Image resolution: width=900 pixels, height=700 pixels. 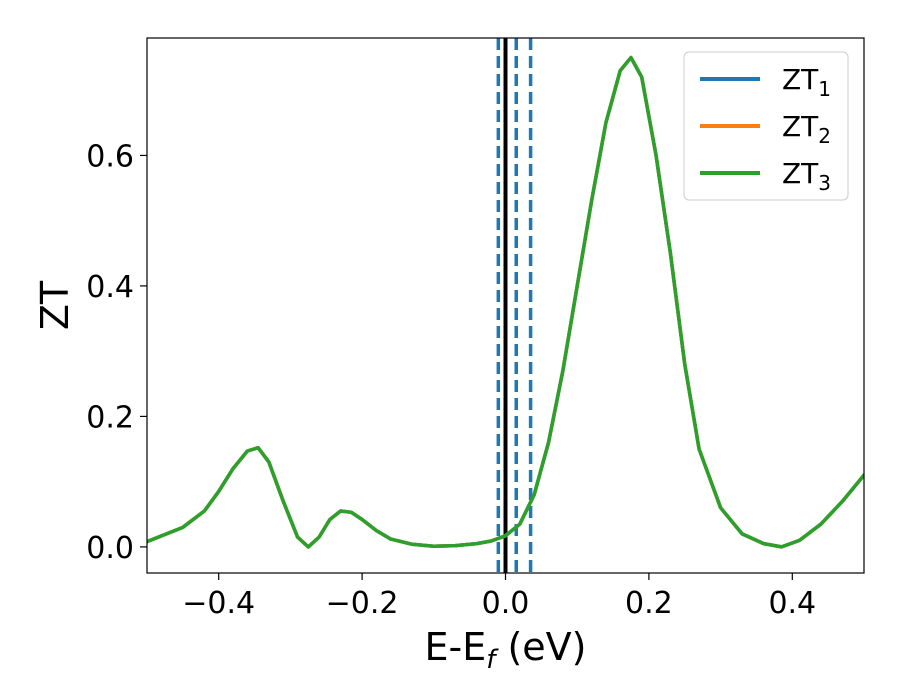 I want to click on x-tick-label: −0.2, so click(x=362, y=603).